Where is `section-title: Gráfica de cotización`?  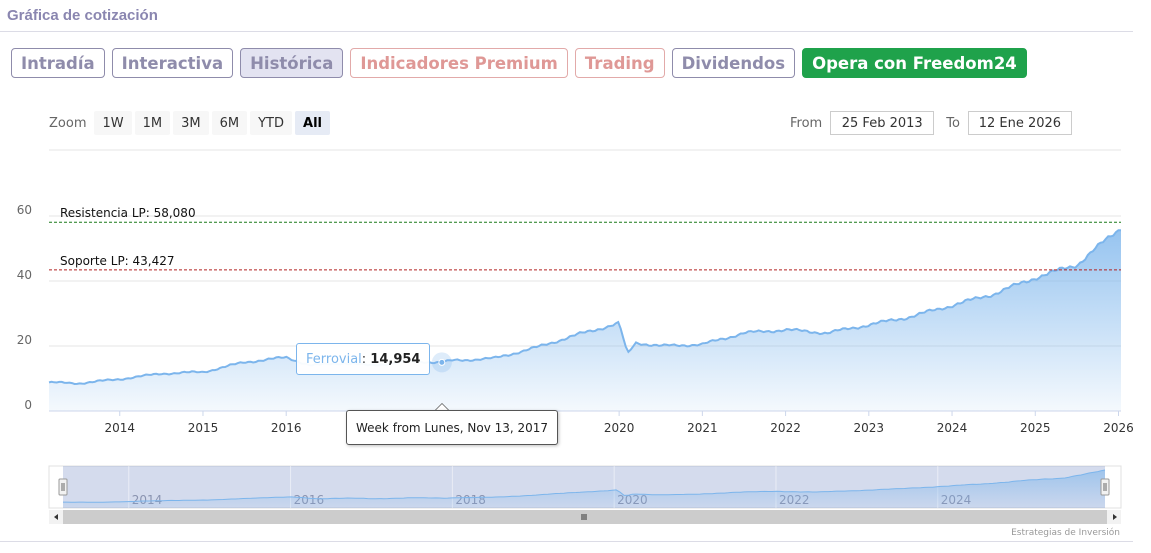
section-title: Gráfica de cotización is located at coordinates (82, 15).